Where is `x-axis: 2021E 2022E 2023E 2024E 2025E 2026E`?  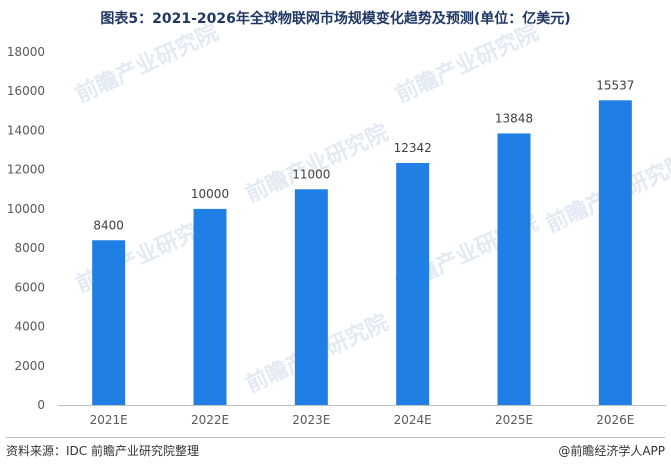 x-axis: 2021E 2022E 2023E 2024E 2025E 2026E is located at coordinates (362, 420).